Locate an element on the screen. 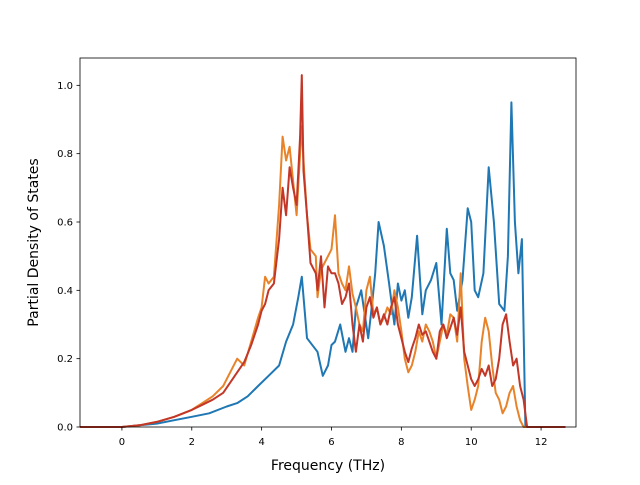 The height and width of the screenshot is (485, 640). x-axis-label: Frequency (THz) is located at coordinates (328, 466).